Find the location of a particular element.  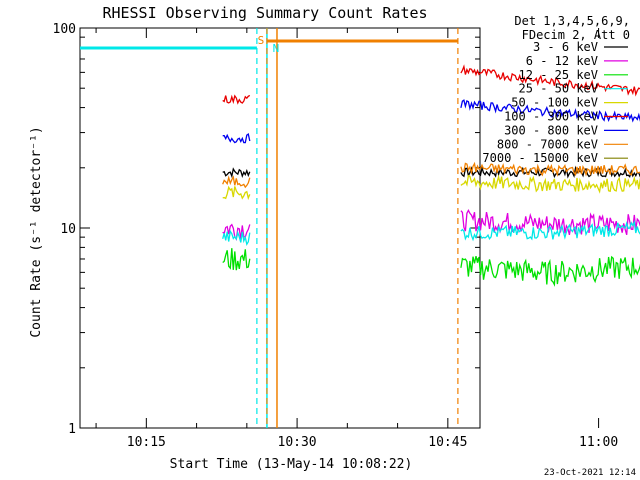

legend-label: 12 - 25 keV is located at coordinates (558, 75).